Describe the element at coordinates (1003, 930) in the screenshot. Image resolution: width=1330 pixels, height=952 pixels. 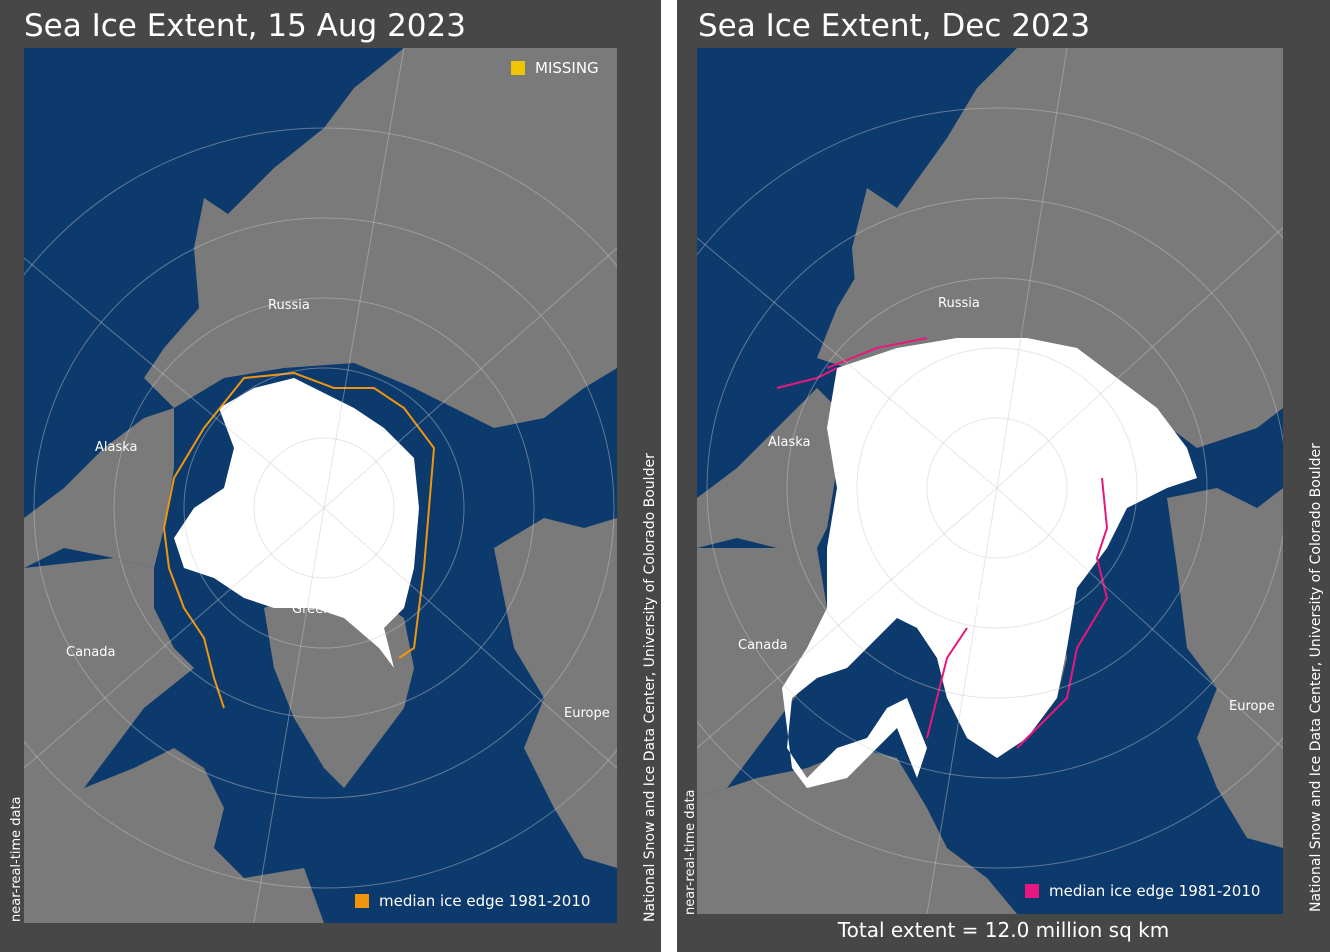
I see `total-extent: Total extent = 12.0 million sq km` at that location.